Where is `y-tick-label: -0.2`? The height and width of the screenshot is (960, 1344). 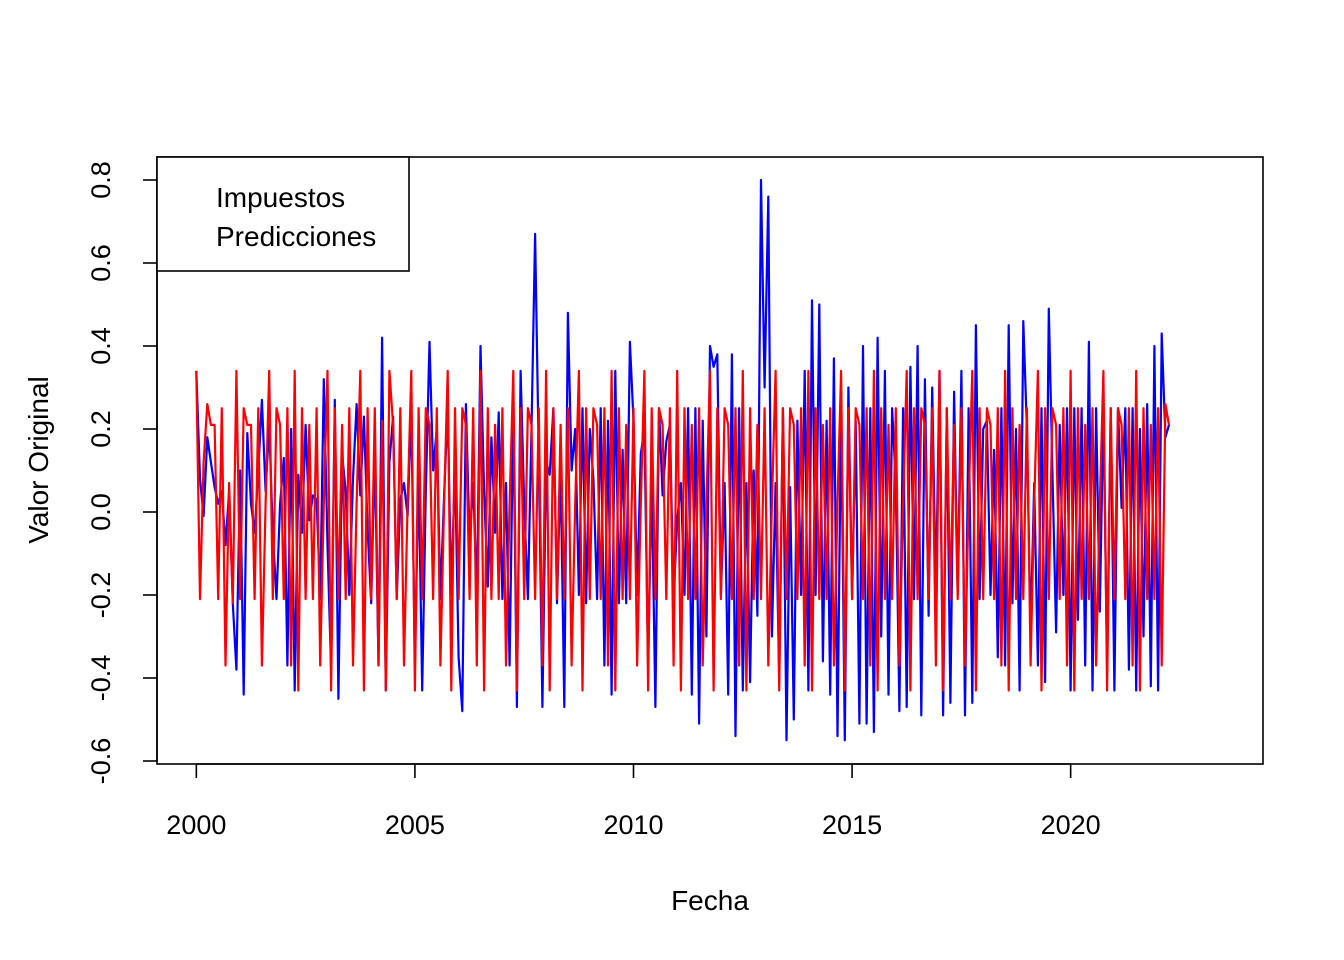
y-tick-label: -0.2 is located at coordinates (101, 595).